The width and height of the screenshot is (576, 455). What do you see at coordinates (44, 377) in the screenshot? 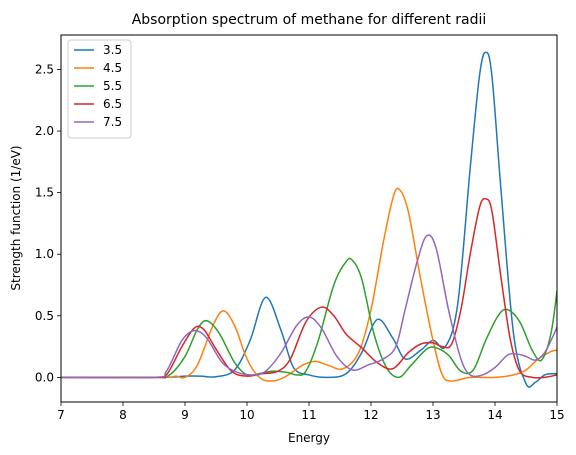
I see `y-tick-label: 0.0` at bounding box center [44, 377].